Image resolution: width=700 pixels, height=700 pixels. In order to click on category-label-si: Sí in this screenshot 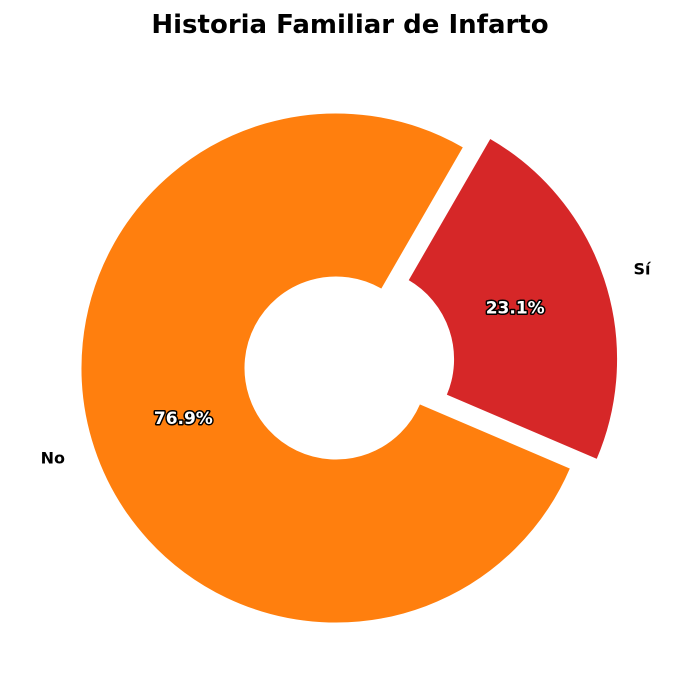, I will do `click(643, 268)`.